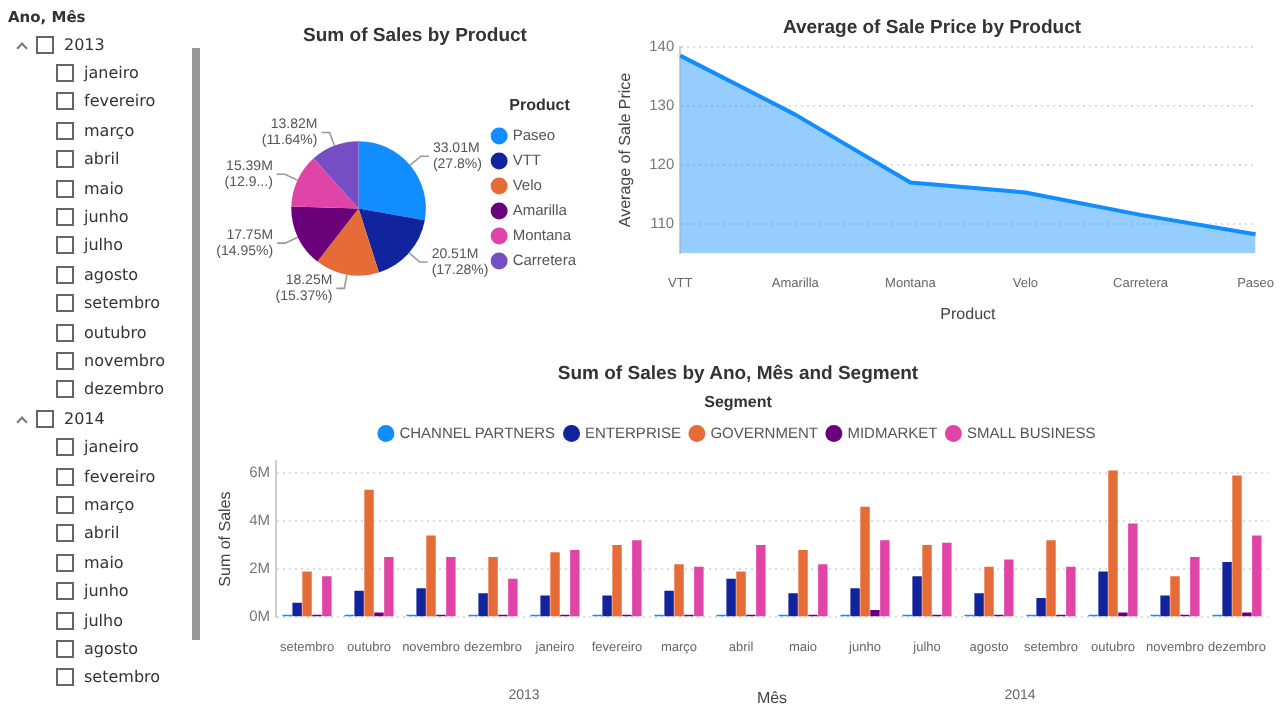  Describe the element at coordinates (932, 27) in the screenshot. I see `chart-title: Average of Sale Price by Product` at that location.